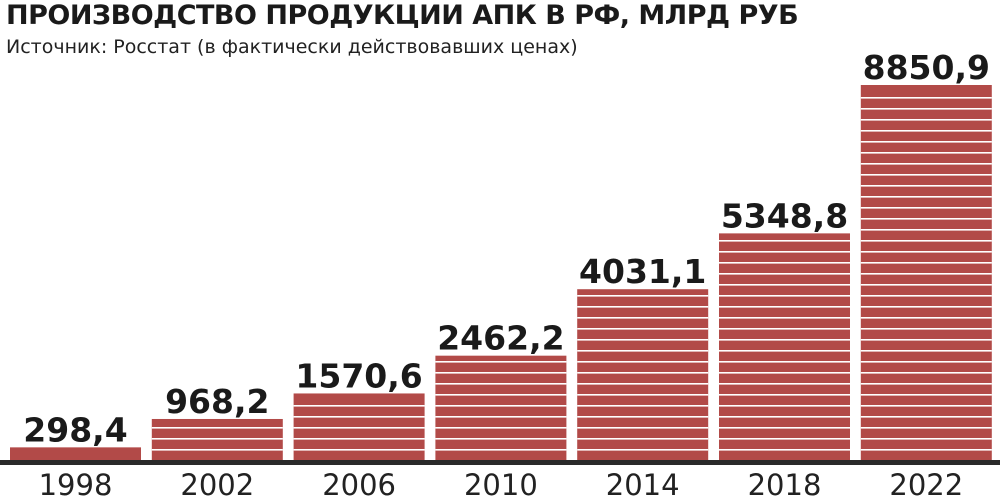  What do you see at coordinates (642, 271) in the screenshot?
I see `value-label-2014: 4031,1` at bounding box center [642, 271].